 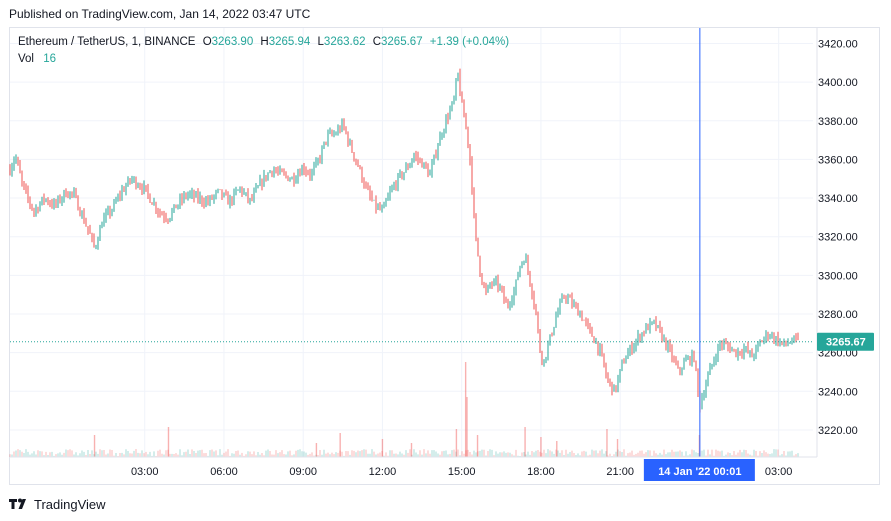 I want to click on legend-symbol: Ethereum / TetherUS, 1, BINANCE, so click(x=107, y=42).